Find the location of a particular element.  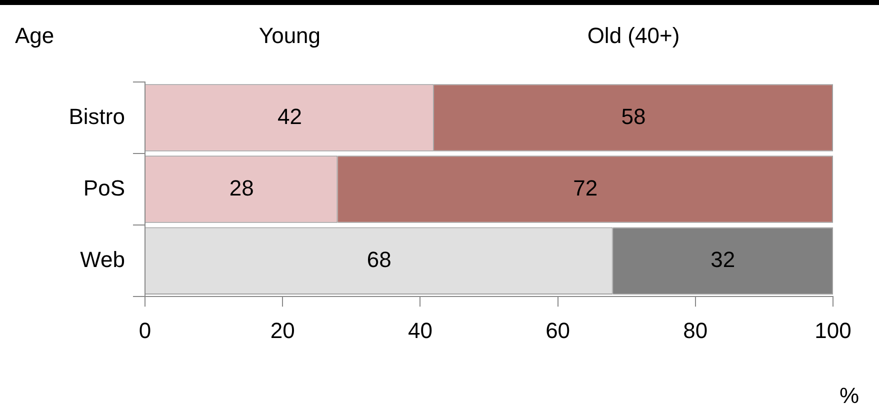

data-label: 32 is located at coordinates (723, 259).